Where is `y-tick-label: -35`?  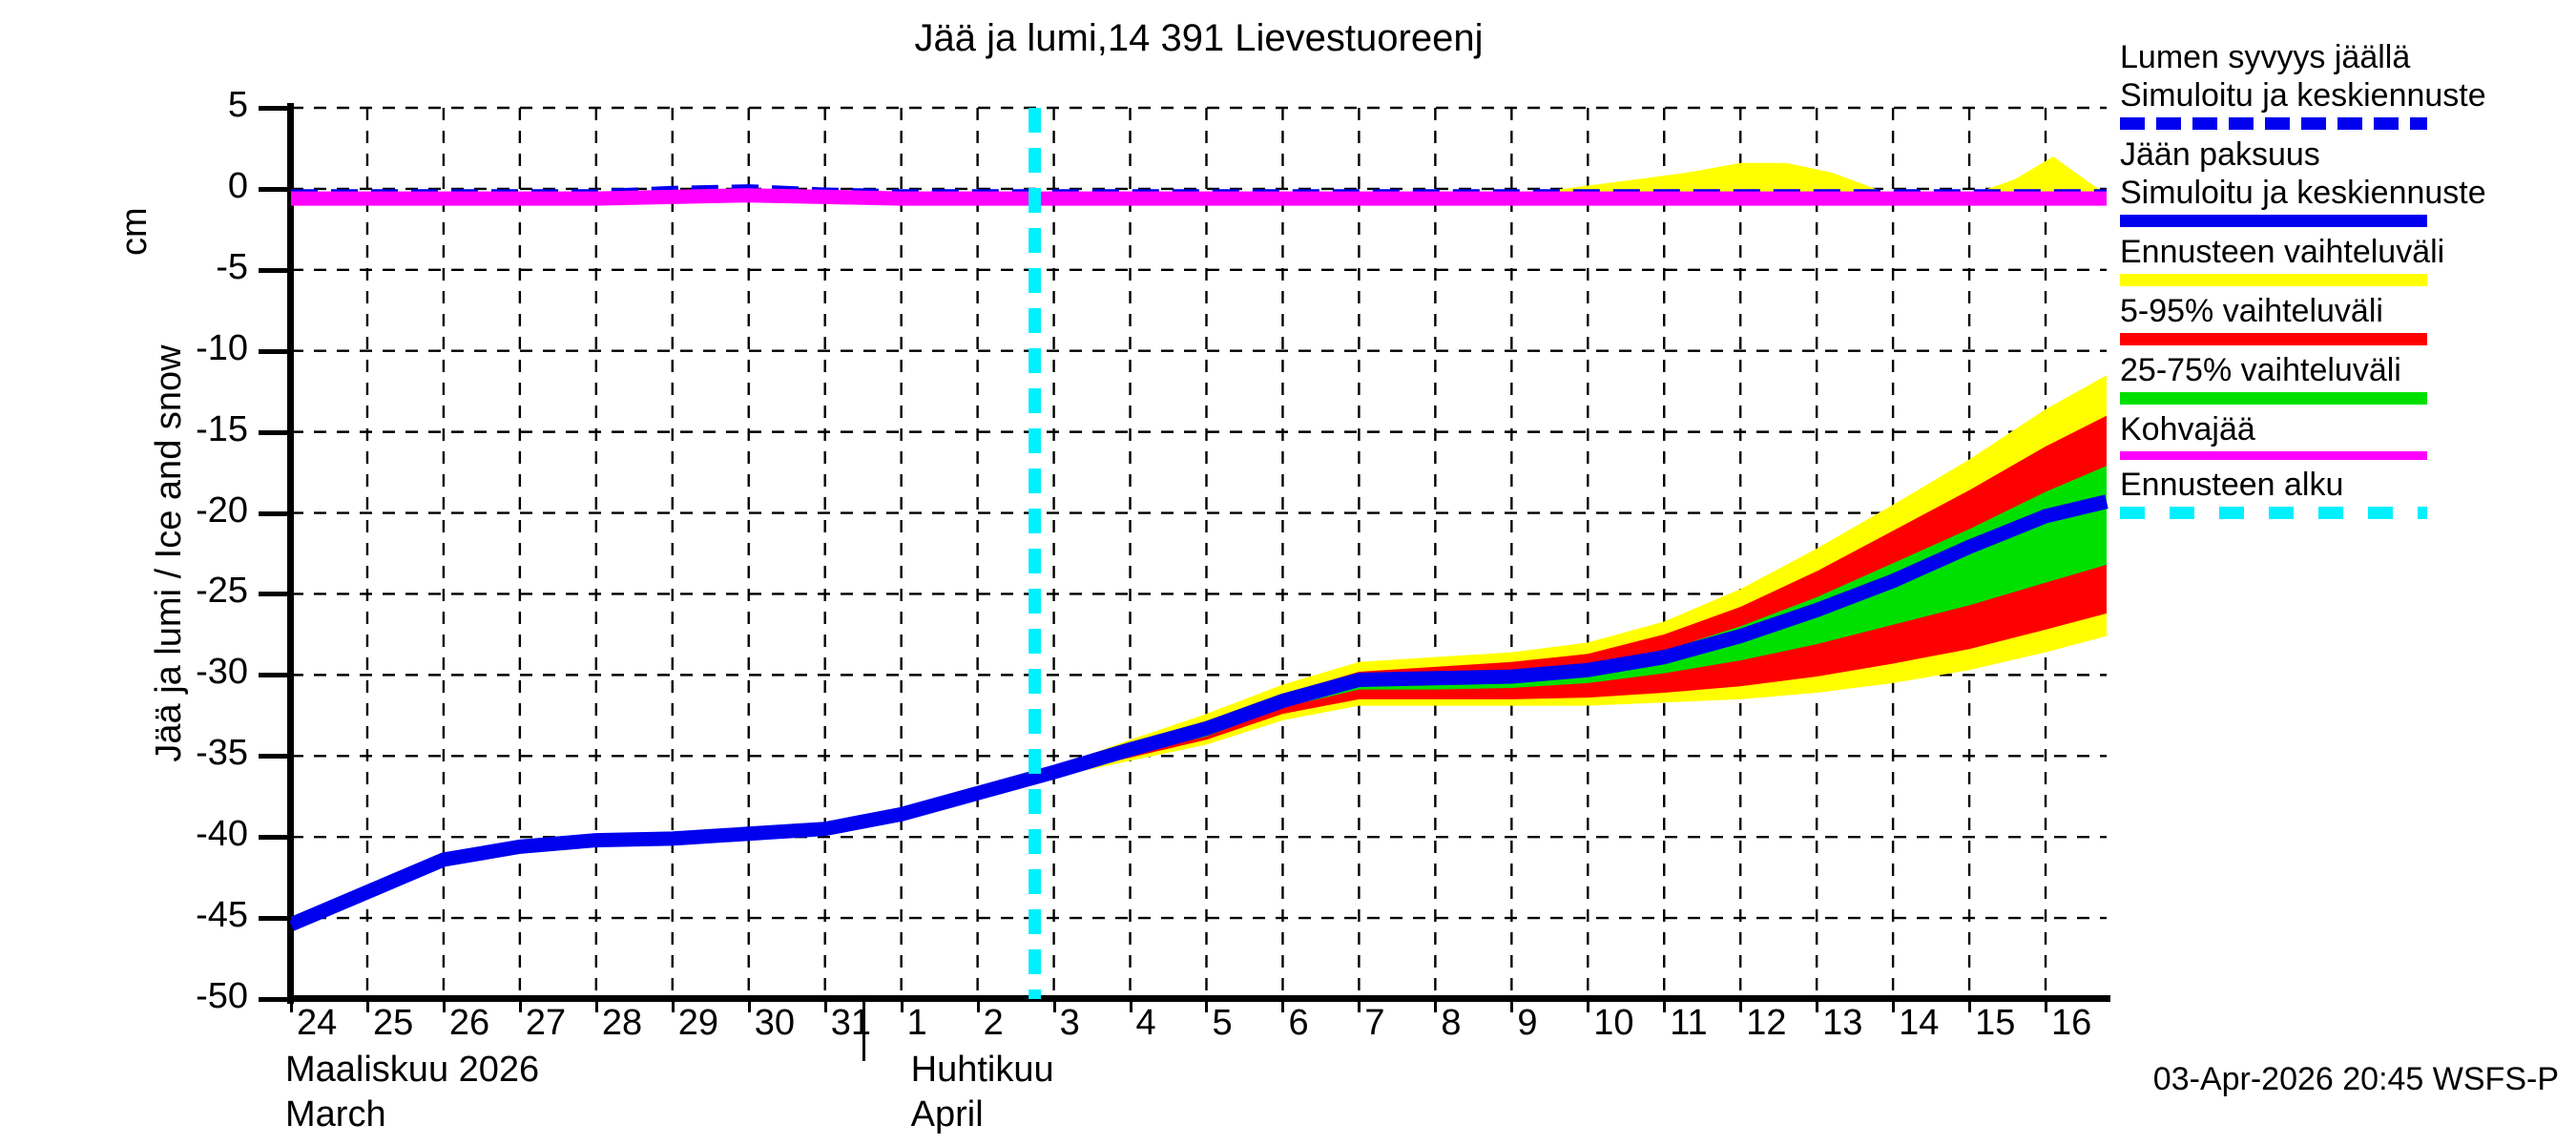 y-tick-label: -35 is located at coordinates (222, 754).